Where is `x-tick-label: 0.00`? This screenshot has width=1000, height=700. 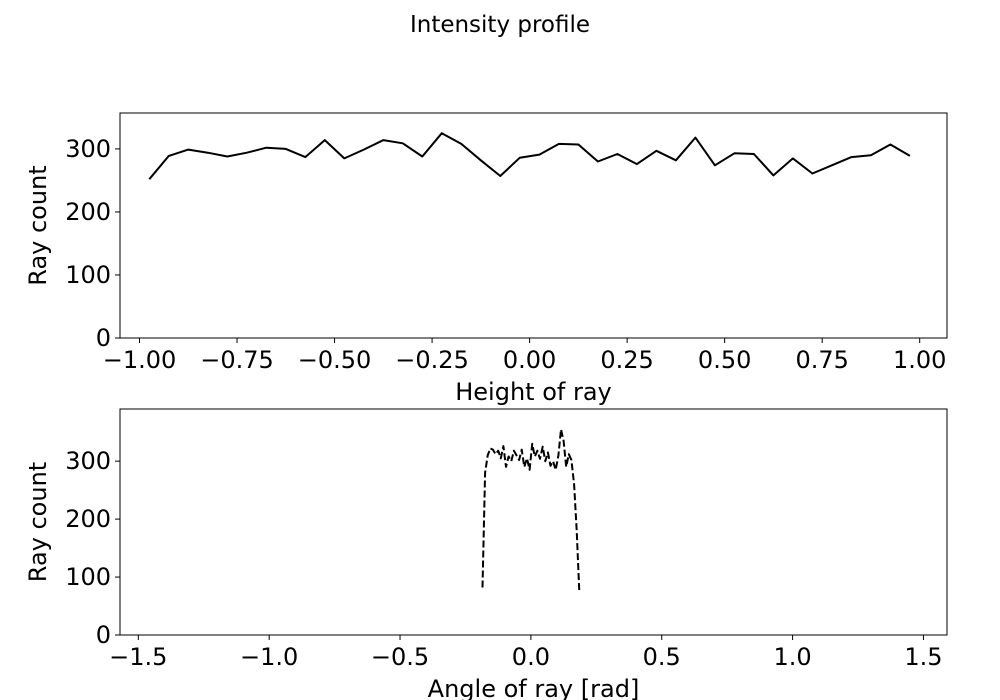
x-tick-label: 0.00 is located at coordinates (529, 360).